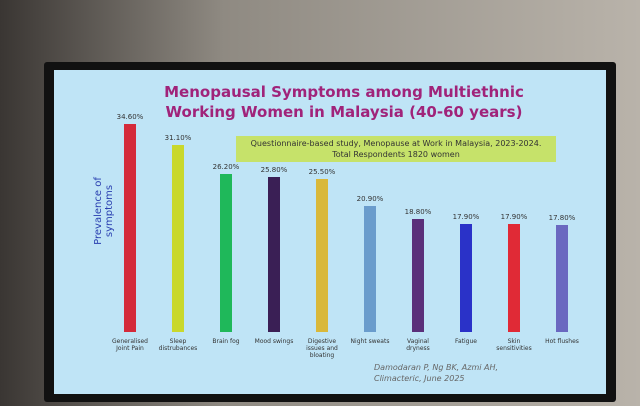 The image size is (640, 406). What do you see at coordinates (226, 167) in the screenshot?
I see `value-label: 26.20%` at bounding box center [226, 167].